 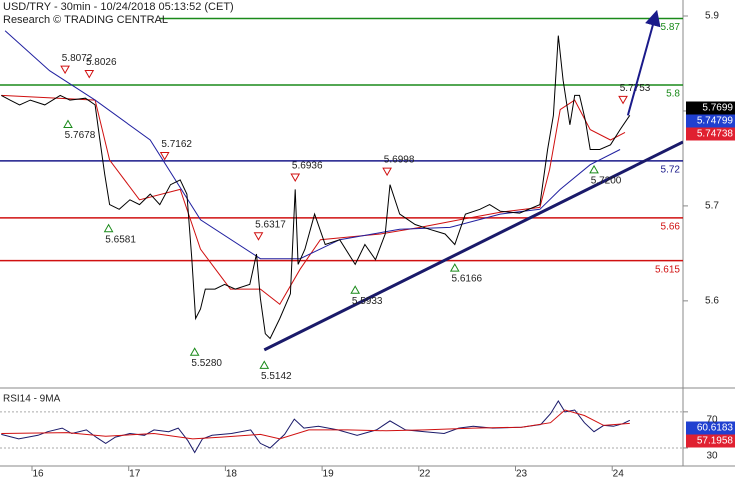 What do you see at coordinates (77, 58) in the screenshot?
I see `annotation-label: 5.8072` at bounding box center [77, 58].